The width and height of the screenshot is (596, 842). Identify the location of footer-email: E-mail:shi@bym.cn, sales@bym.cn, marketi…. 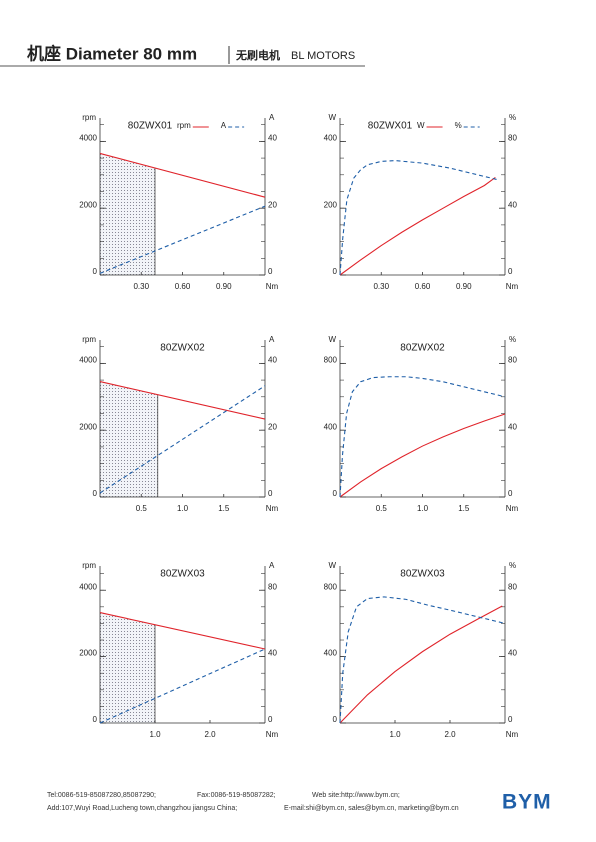
(371, 808).